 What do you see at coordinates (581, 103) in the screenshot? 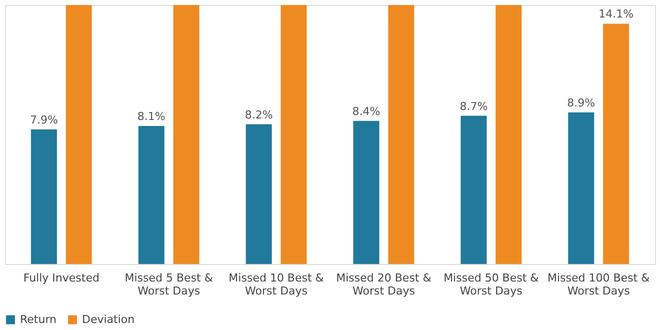
I see `data-label: 8.9%` at bounding box center [581, 103].